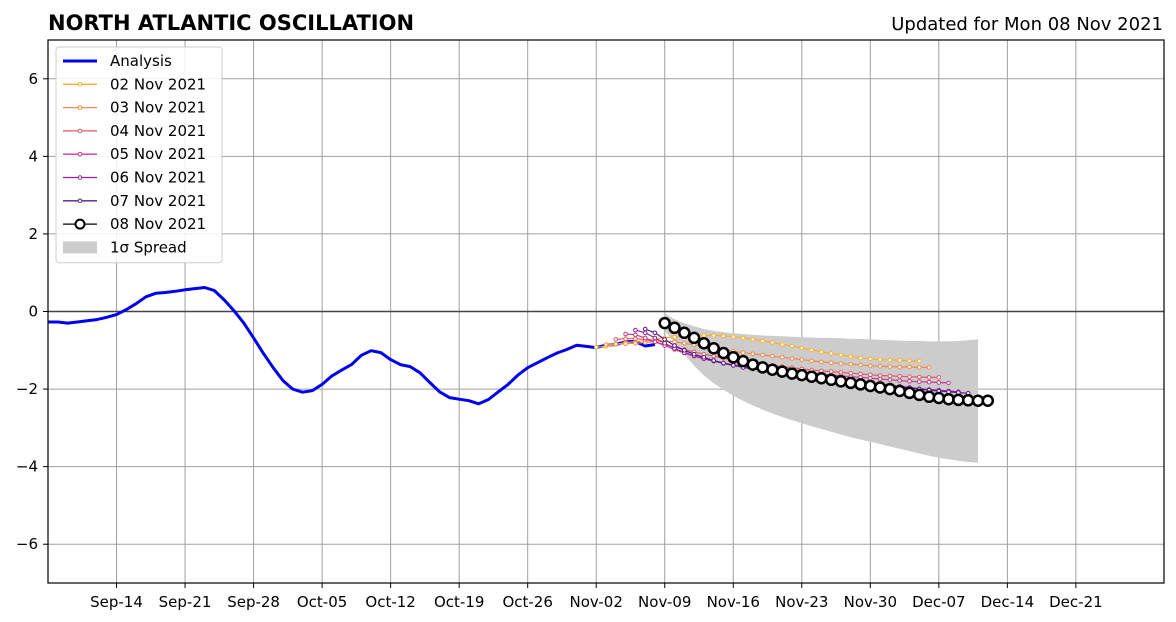  What do you see at coordinates (158, 84) in the screenshot?
I see `legend-entry: 02 Nov 2021` at bounding box center [158, 84].